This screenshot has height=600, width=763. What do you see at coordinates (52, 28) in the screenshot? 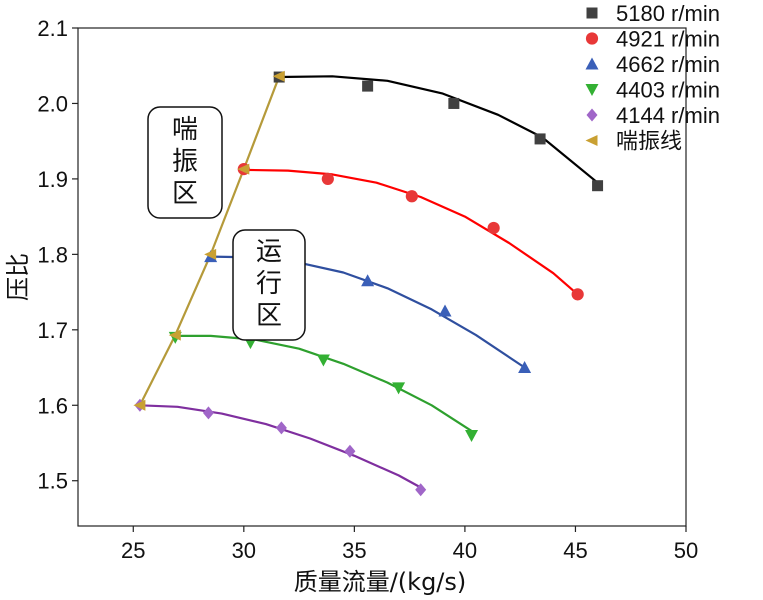
I see `y-tick-label: 2.1` at bounding box center [52, 28].